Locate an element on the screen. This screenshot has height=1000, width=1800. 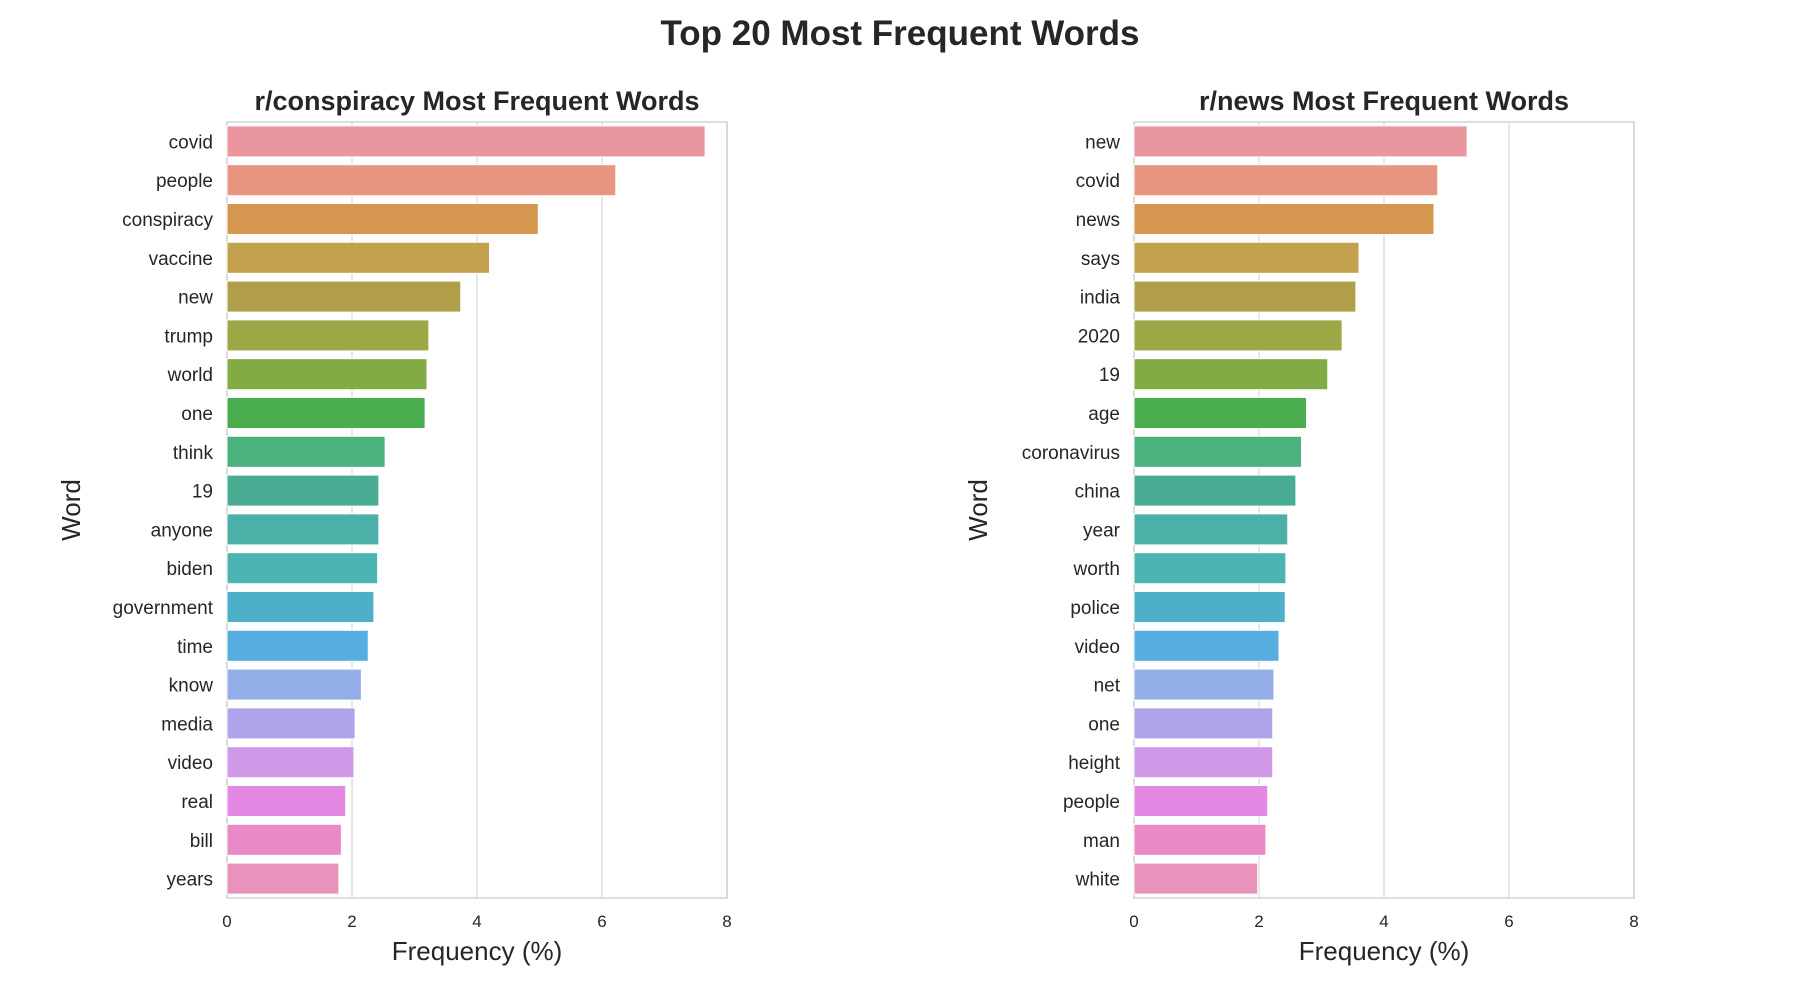
chart-news-category-label: china is located at coordinates (1098, 492).